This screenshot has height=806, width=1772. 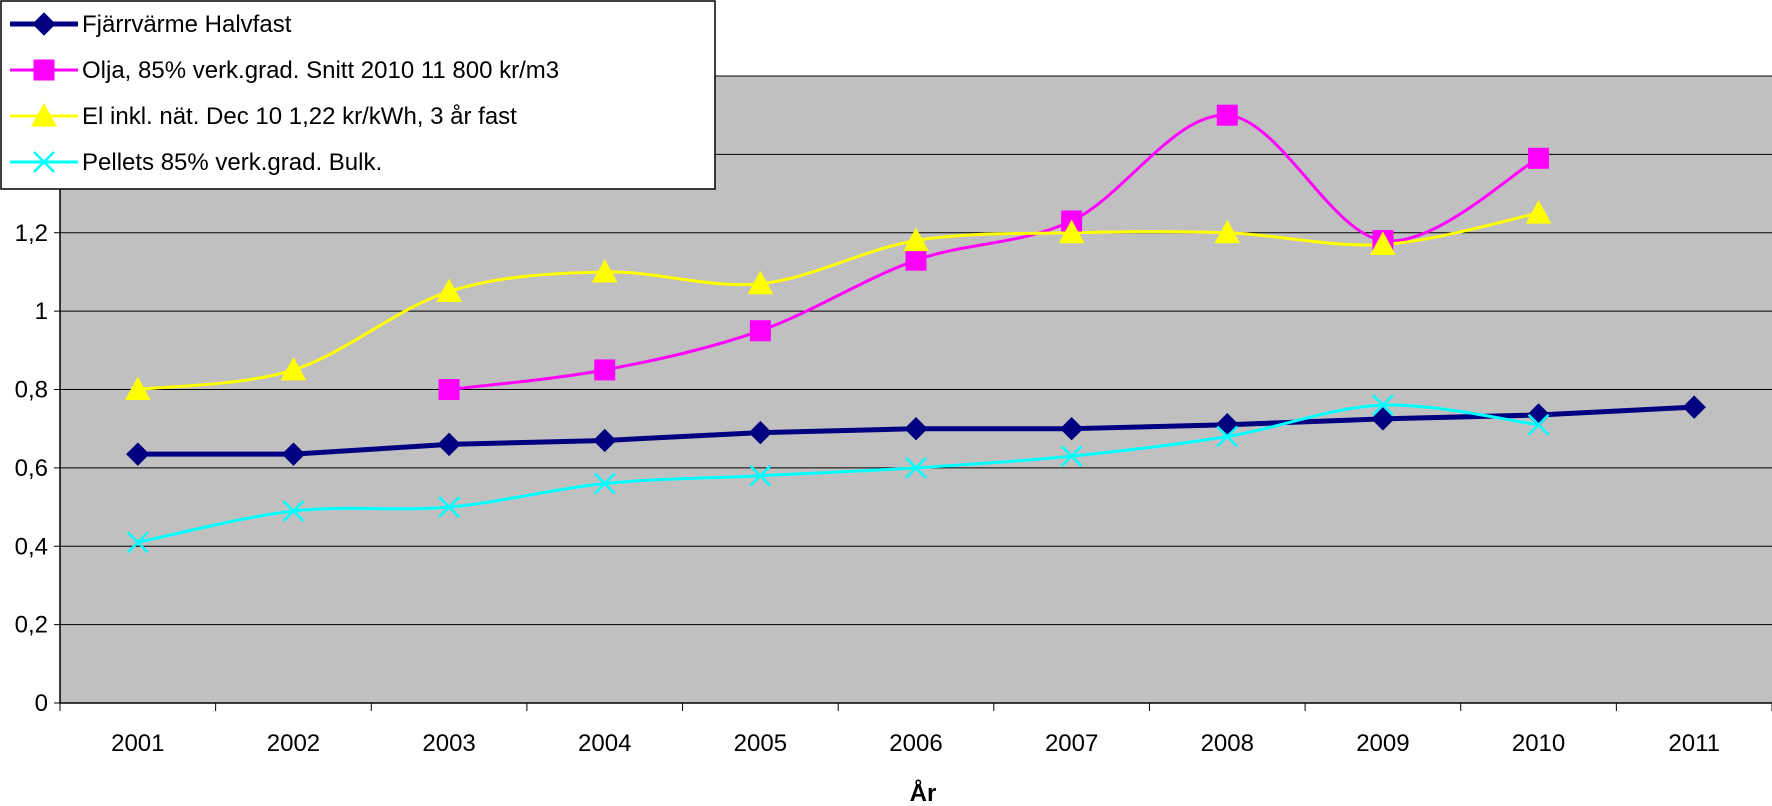 I want to click on x-tick-label: 2011, so click(x=1694, y=743).